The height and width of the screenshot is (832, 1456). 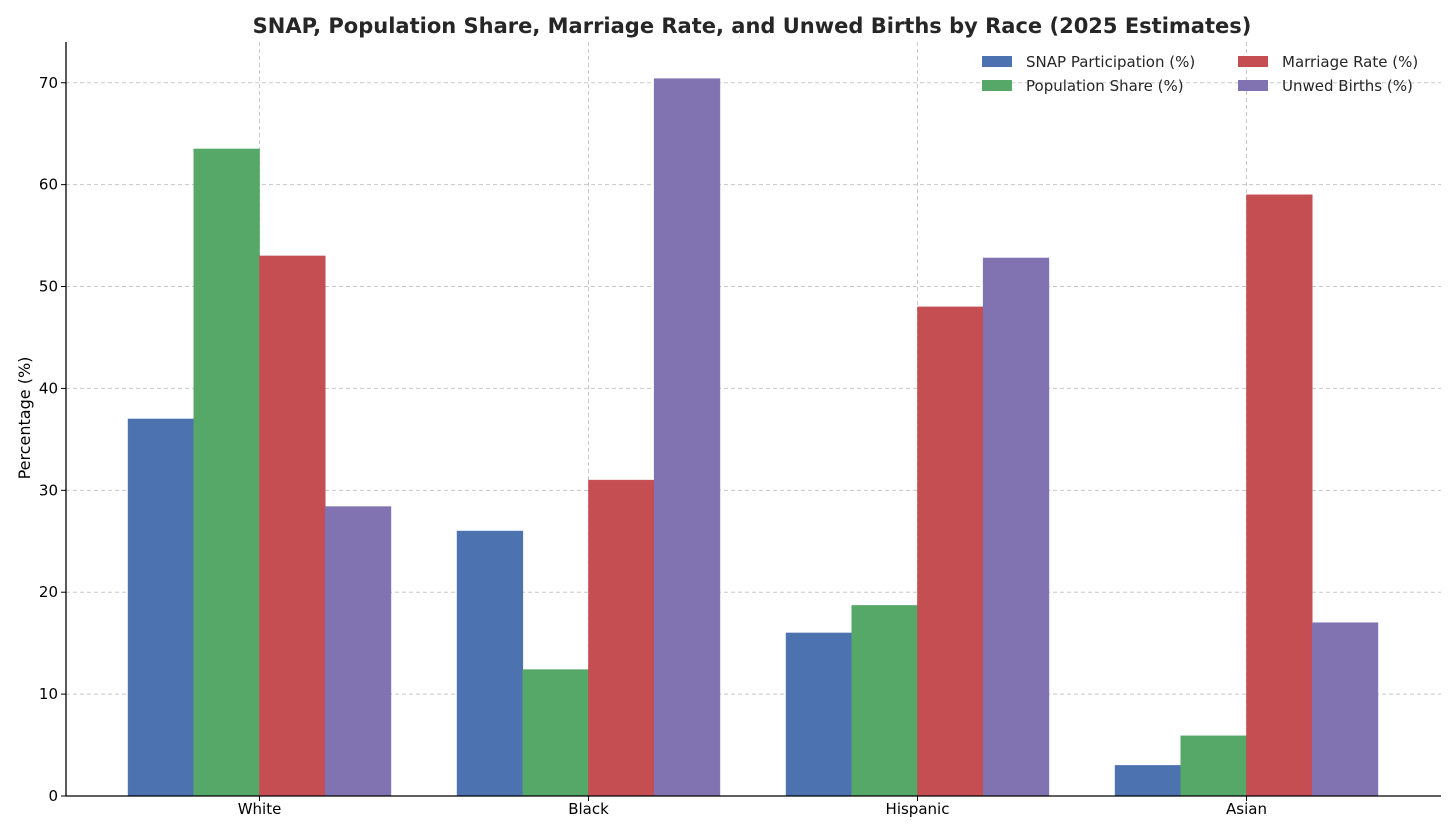 What do you see at coordinates (48, 592) in the screenshot?
I see `y-tick-label: 20` at bounding box center [48, 592].